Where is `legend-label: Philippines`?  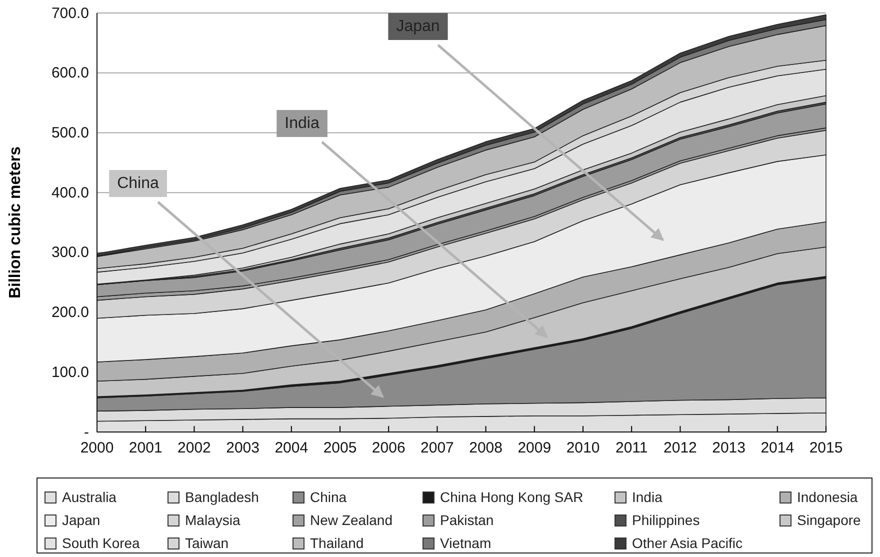 legend-label: Philippines is located at coordinates (666, 520).